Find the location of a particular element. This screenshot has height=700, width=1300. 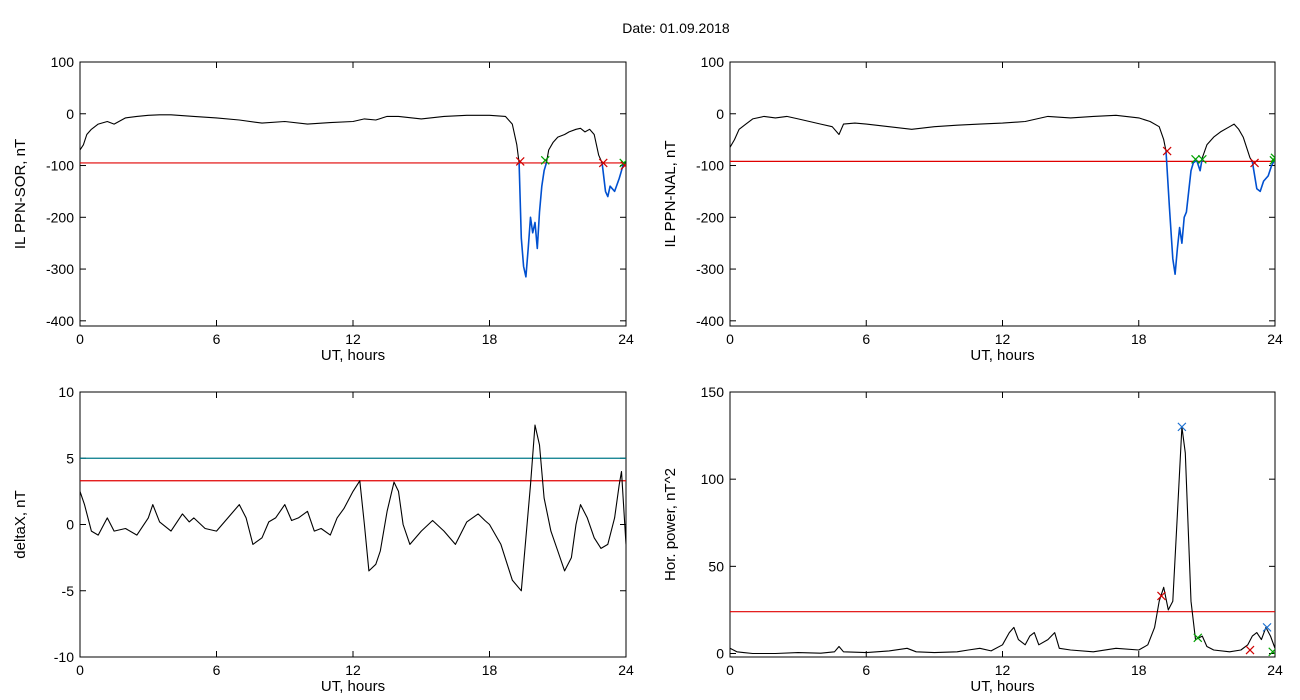

chart-1-x-tick-label-4: 24 is located at coordinates (626, 339).